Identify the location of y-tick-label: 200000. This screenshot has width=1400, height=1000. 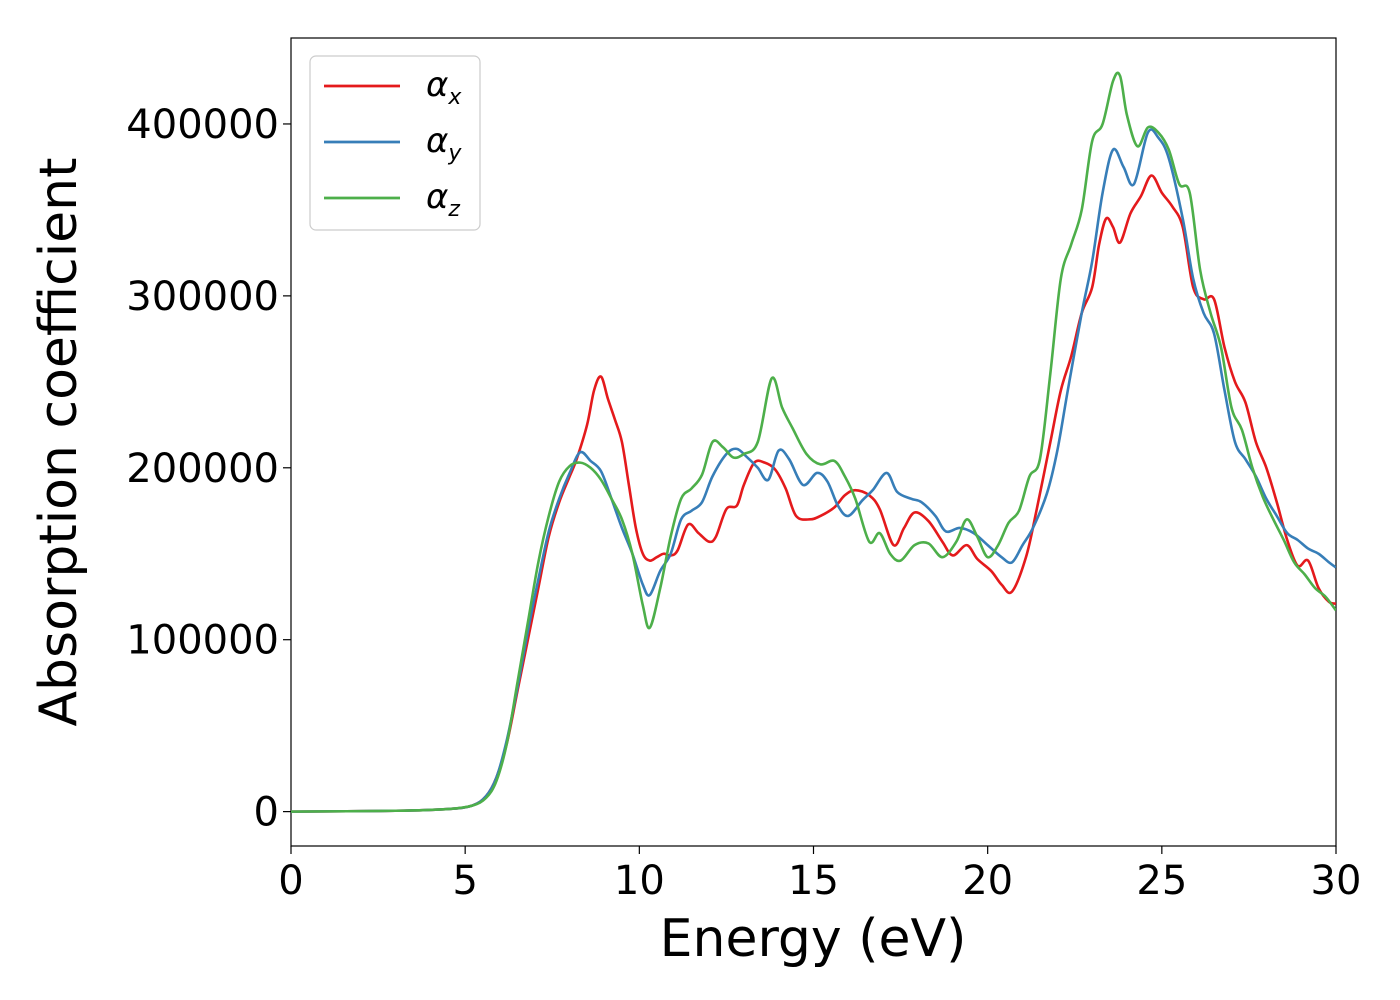
(202, 469).